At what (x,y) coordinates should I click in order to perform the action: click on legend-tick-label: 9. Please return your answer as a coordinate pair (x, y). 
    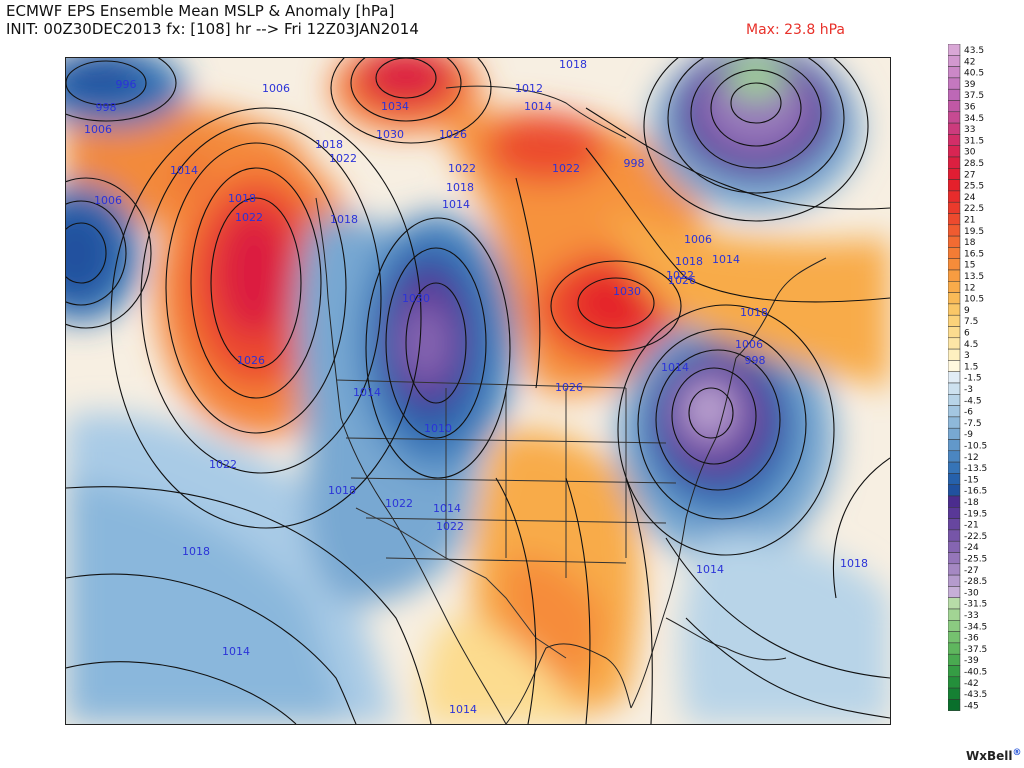
    Looking at the image, I should click on (967, 311).